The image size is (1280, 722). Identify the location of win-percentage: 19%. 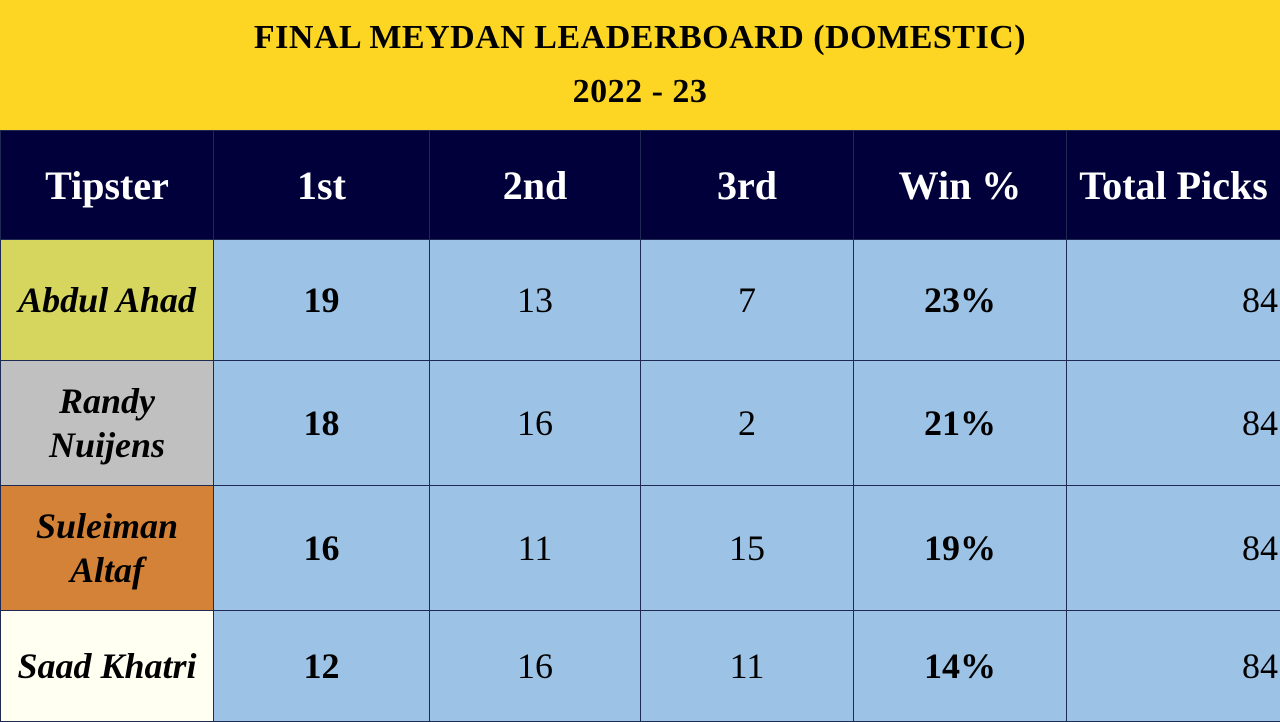
(960, 548).